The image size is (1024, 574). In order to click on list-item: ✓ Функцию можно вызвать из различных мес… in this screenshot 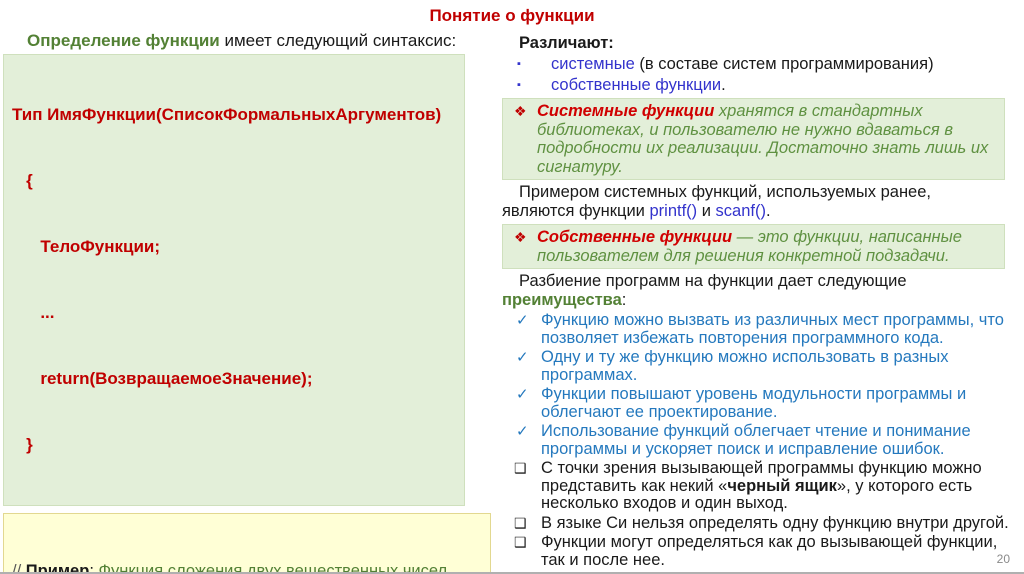, I will do `click(758, 329)`.